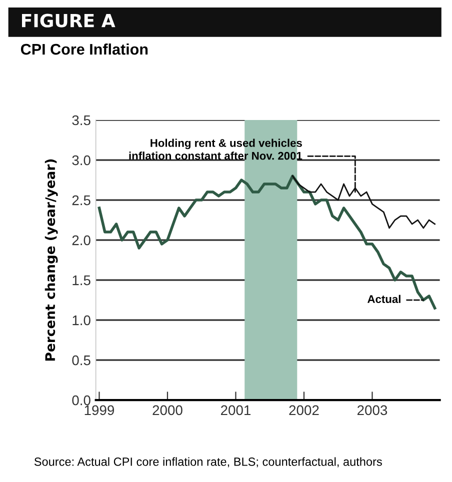  Describe the element at coordinates (208, 462) in the screenshot. I see `source-note: Source: Actual CPI core inflation rate, BLS; counterfactual, authors` at that location.